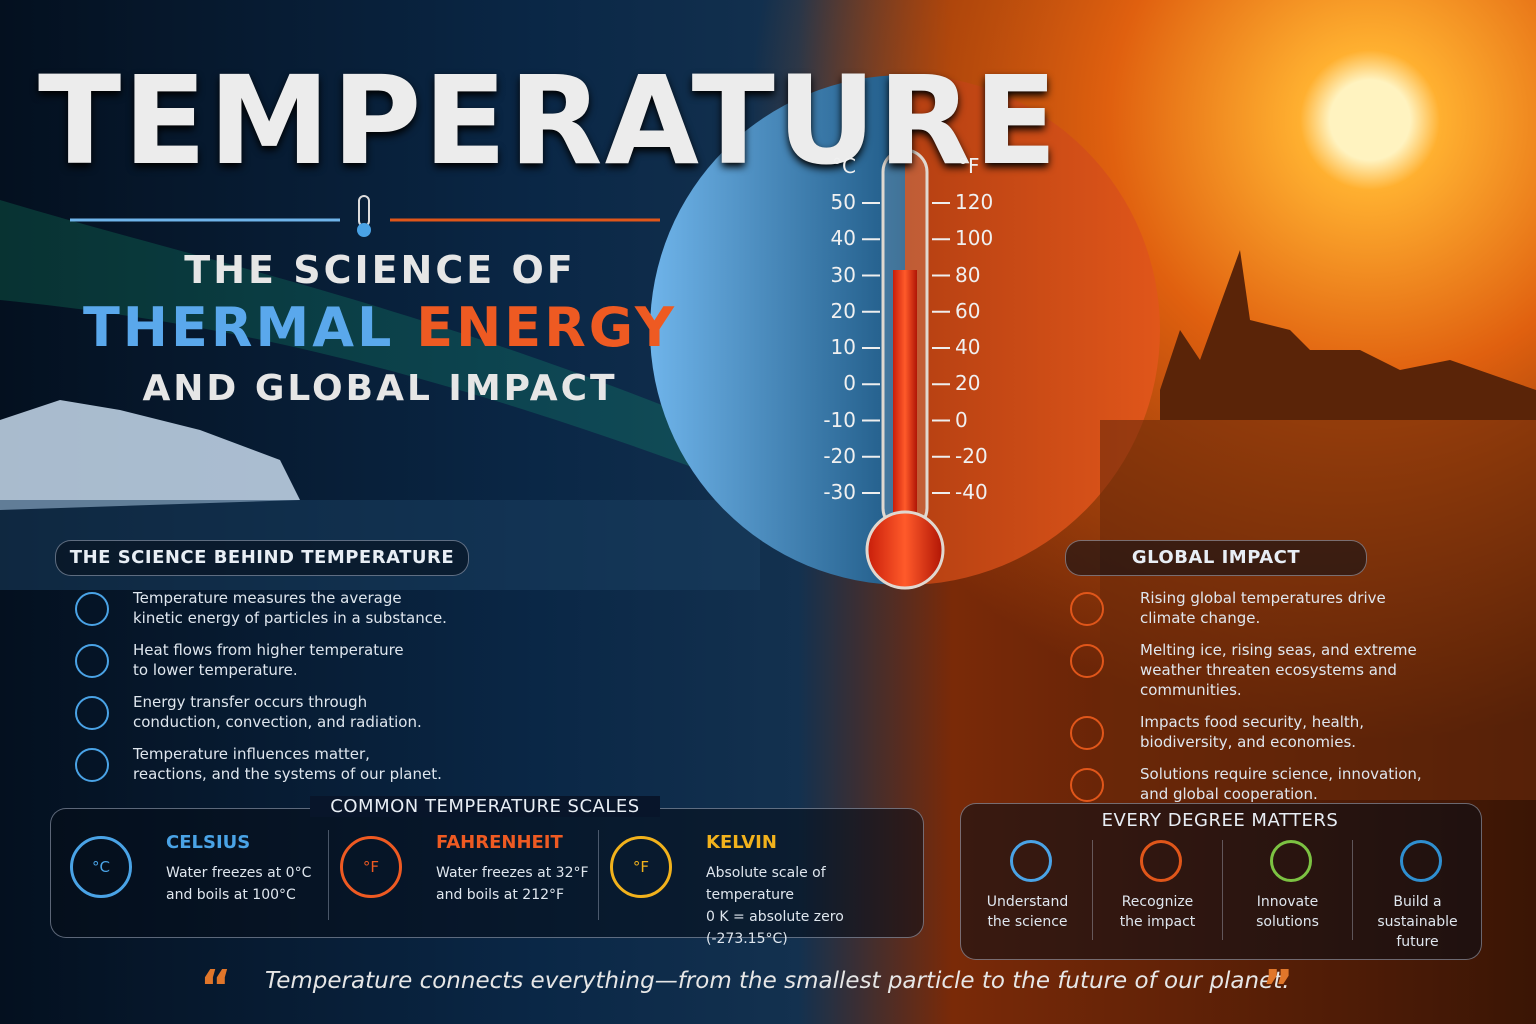 This screenshot has width=1536, height=1024. I want to click on item-line: biodiversity, and economies., so click(1248, 742).